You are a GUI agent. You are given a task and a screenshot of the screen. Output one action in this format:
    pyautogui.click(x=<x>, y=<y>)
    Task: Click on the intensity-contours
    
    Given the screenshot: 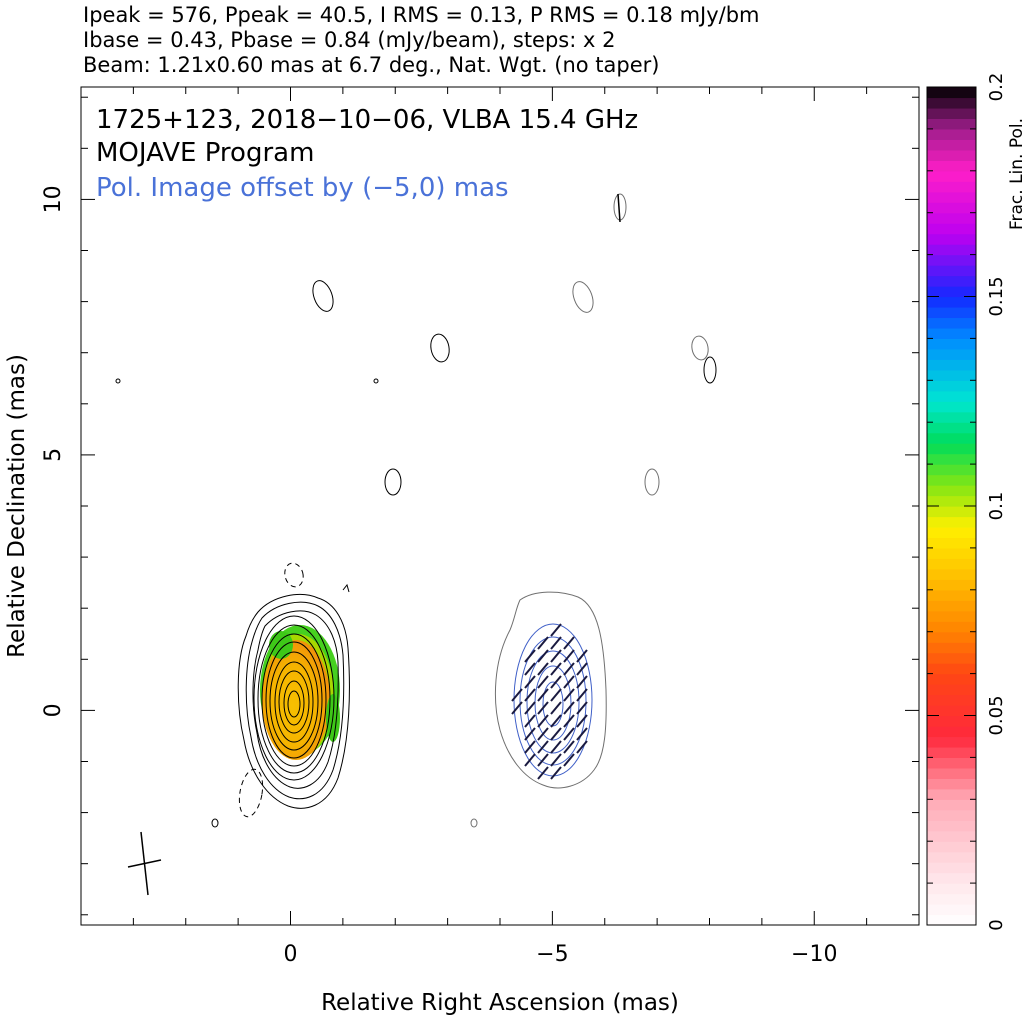 What is the action you would take?
    pyautogui.click(x=293, y=701)
    